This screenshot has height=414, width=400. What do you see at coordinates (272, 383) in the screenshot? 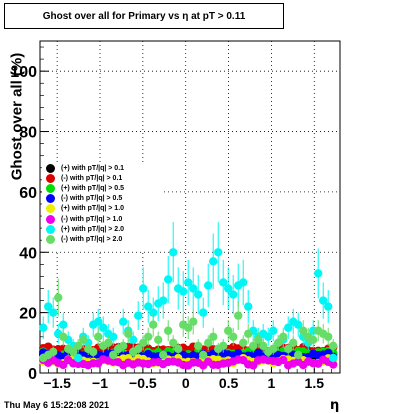
I see `x-tick-label: 1` at bounding box center [272, 383].